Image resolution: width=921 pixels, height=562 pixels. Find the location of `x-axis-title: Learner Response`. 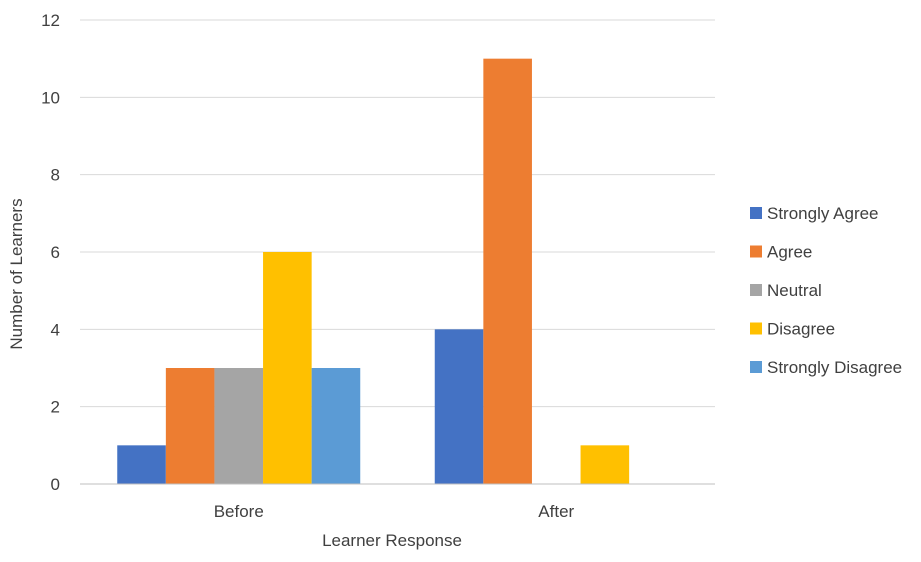

x-axis-title: Learner Response is located at coordinates (392, 540).